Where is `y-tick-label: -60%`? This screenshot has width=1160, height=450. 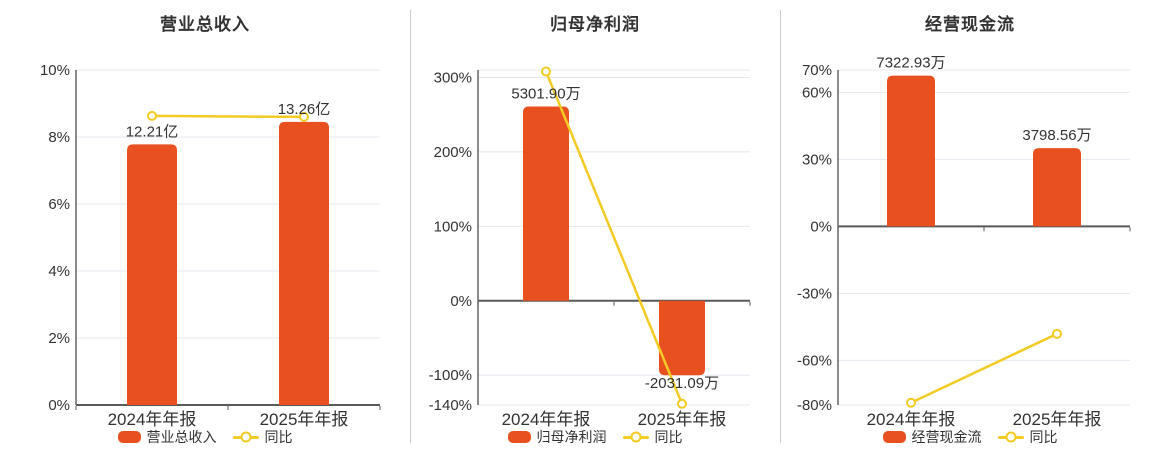
y-tick-label: -60% is located at coordinates (814, 360).